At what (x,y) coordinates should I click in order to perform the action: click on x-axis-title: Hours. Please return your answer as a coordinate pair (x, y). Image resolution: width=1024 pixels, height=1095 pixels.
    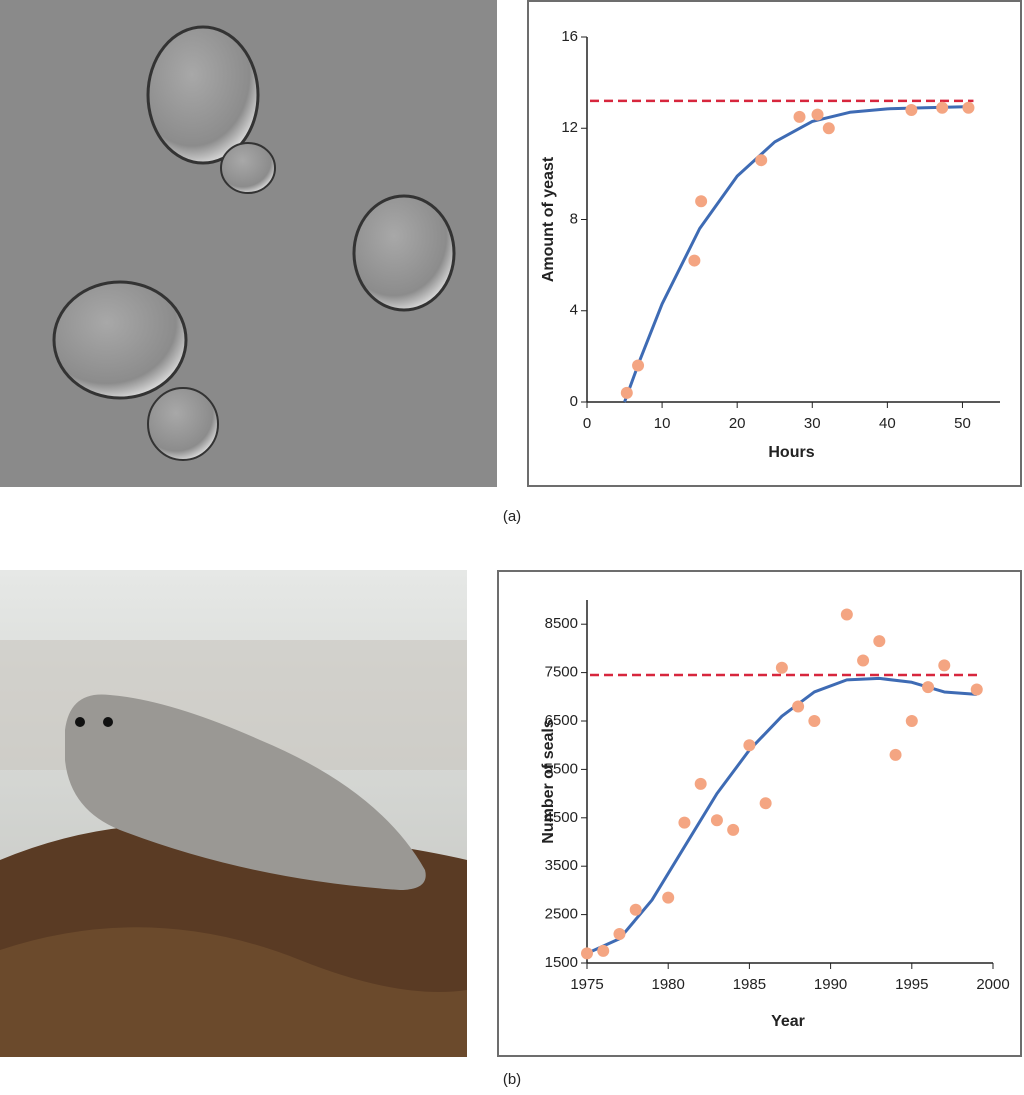
    Looking at the image, I should click on (791, 452).